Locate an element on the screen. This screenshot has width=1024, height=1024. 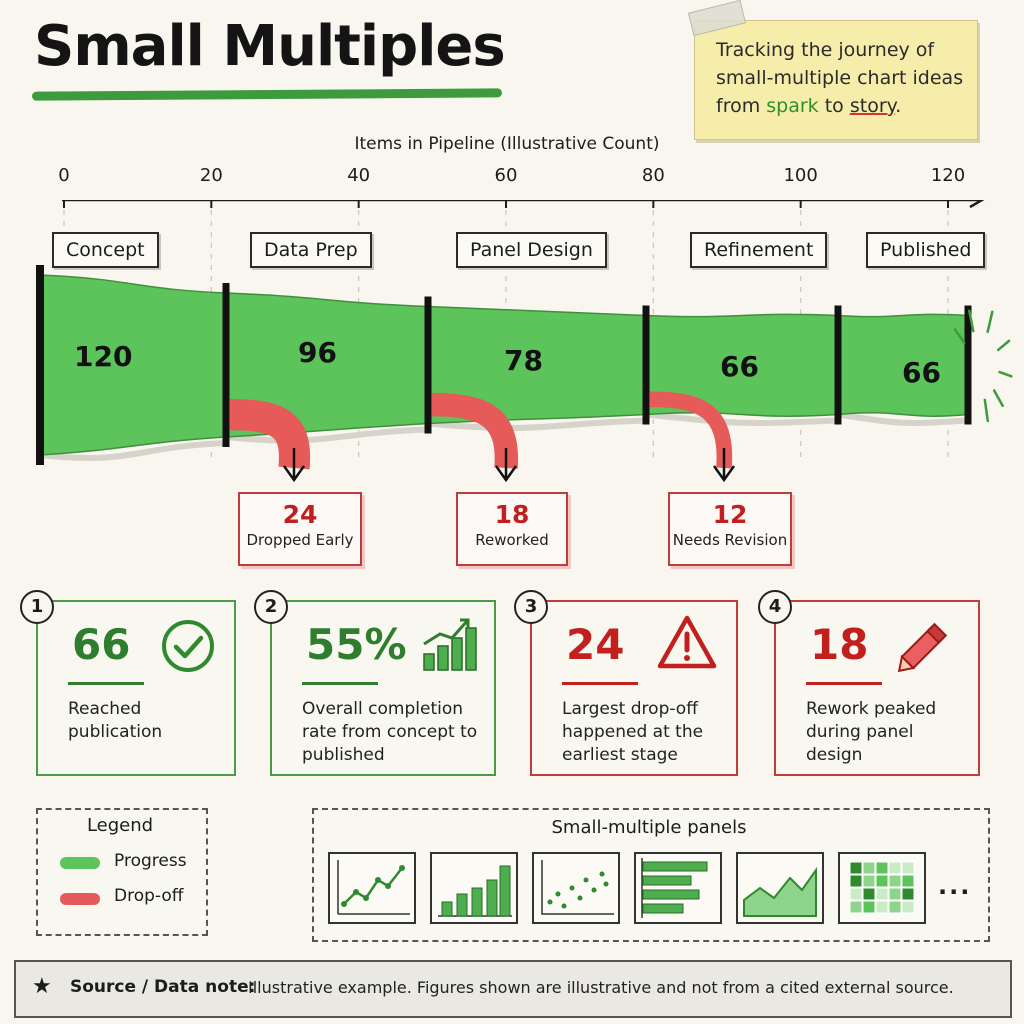
card-value: 24 is located at coordinates (595, 644).